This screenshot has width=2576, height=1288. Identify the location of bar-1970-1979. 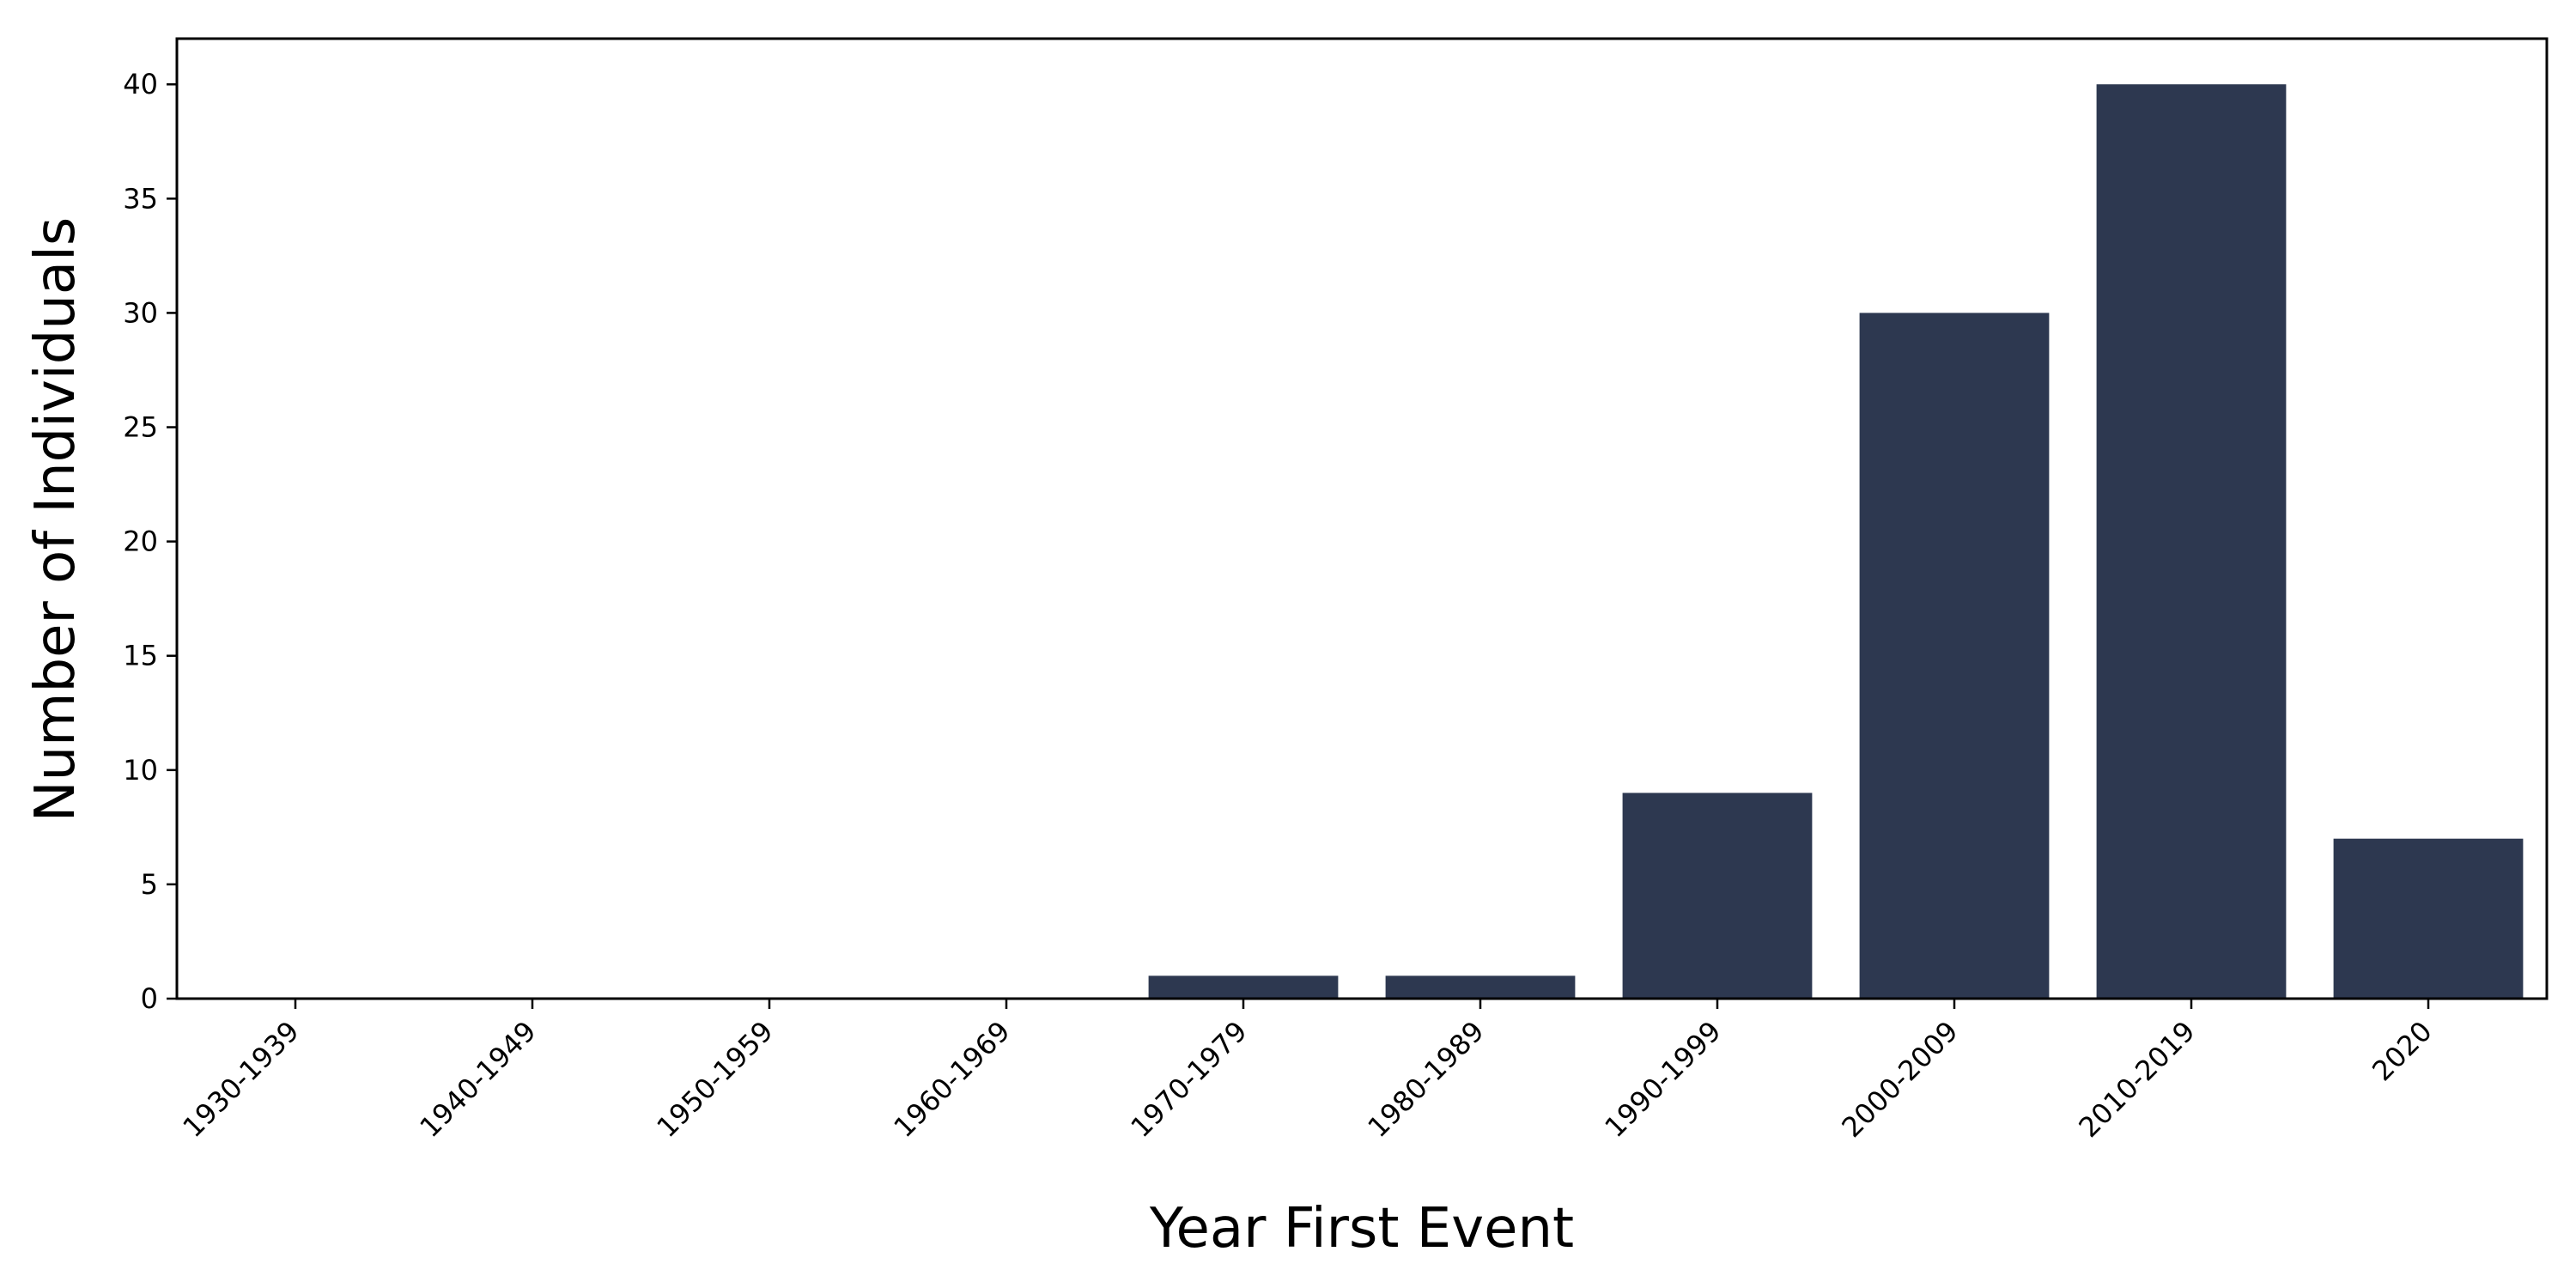
(1243, 987).